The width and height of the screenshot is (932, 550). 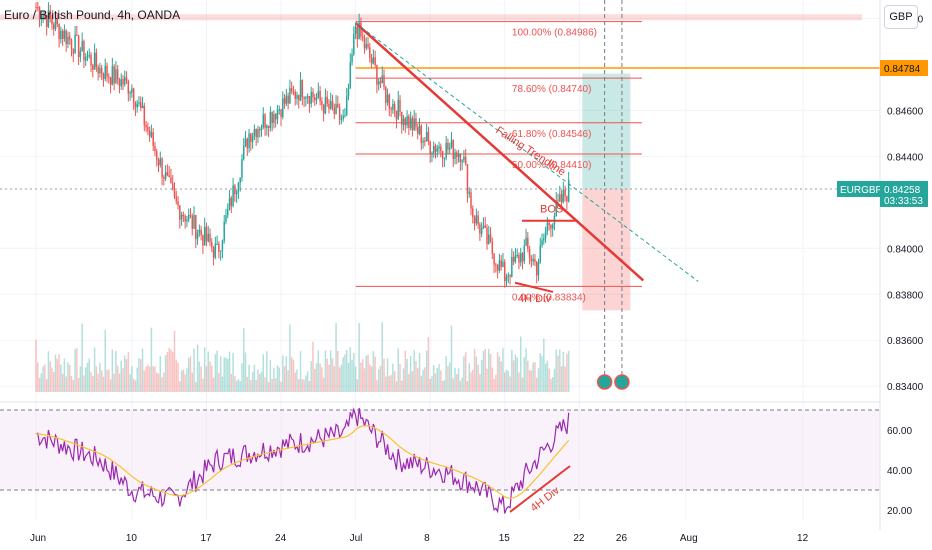 I want to click on highlight-price-badge, so click(x=904, y=68).